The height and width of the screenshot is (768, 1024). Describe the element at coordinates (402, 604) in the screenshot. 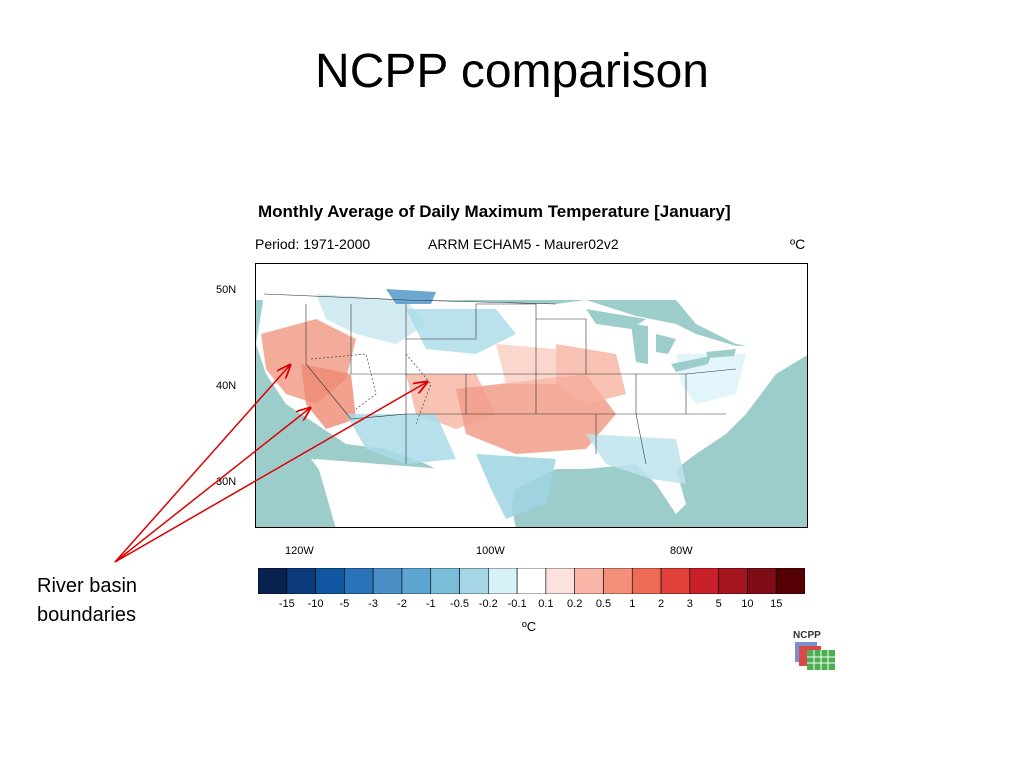

I see `colorbar-tick-label: -2` at that location.